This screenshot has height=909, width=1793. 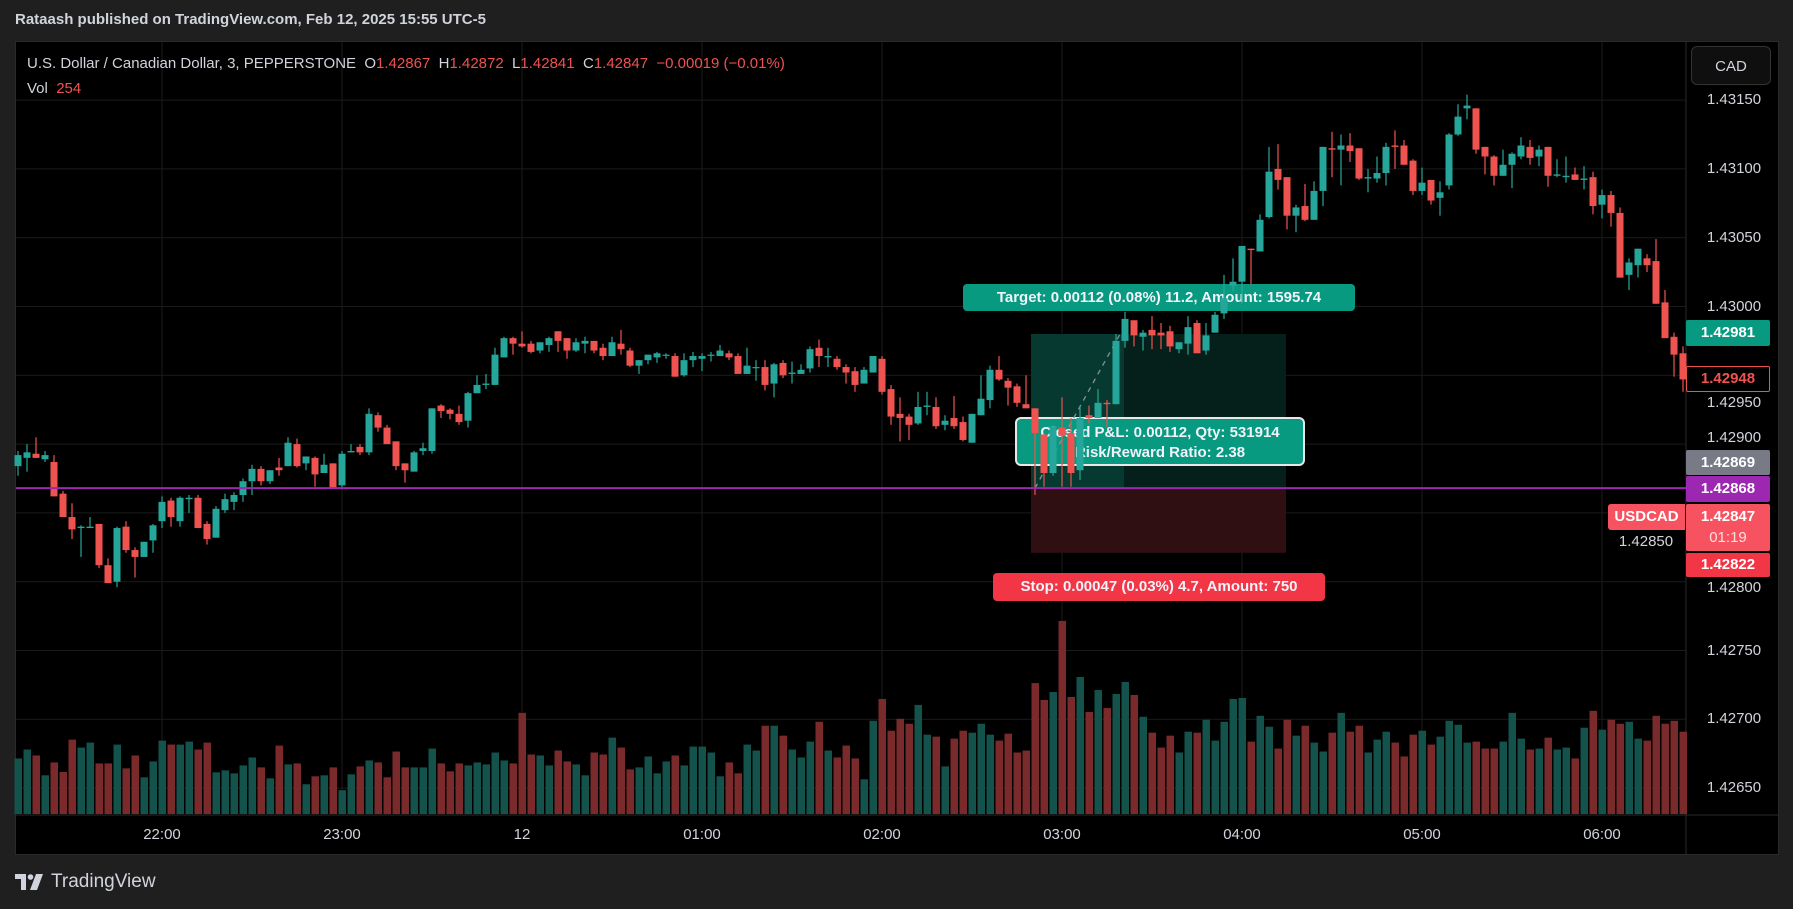 I want to click on high-value: 1.42872, so click(x=476, y=63).